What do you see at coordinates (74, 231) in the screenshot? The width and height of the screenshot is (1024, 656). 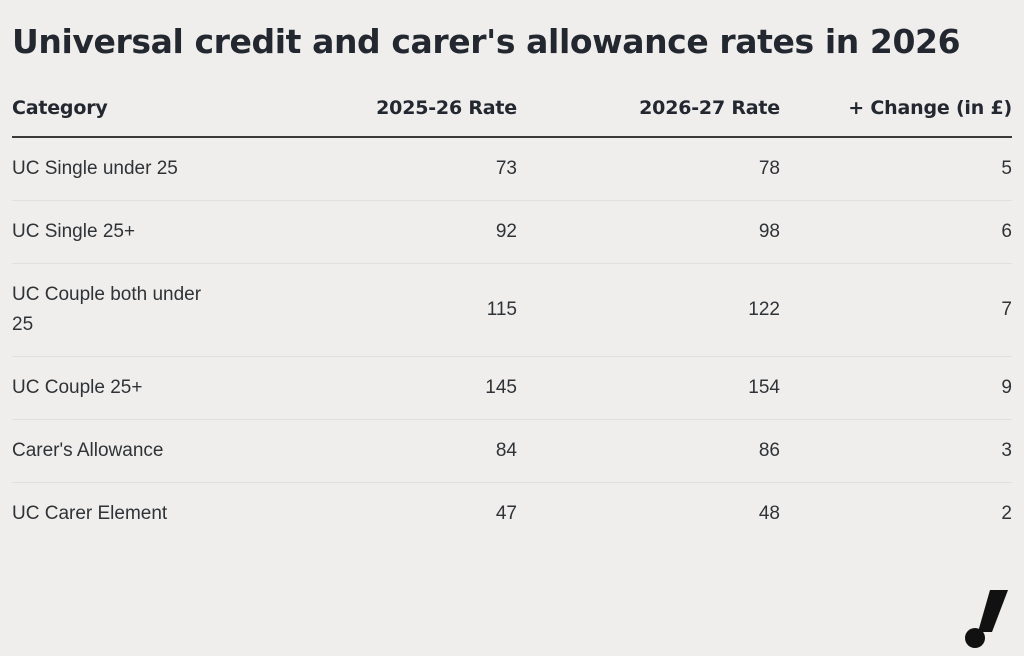 I see `cell-category-label: UC Single 25+` at bounding box center [74, 231].